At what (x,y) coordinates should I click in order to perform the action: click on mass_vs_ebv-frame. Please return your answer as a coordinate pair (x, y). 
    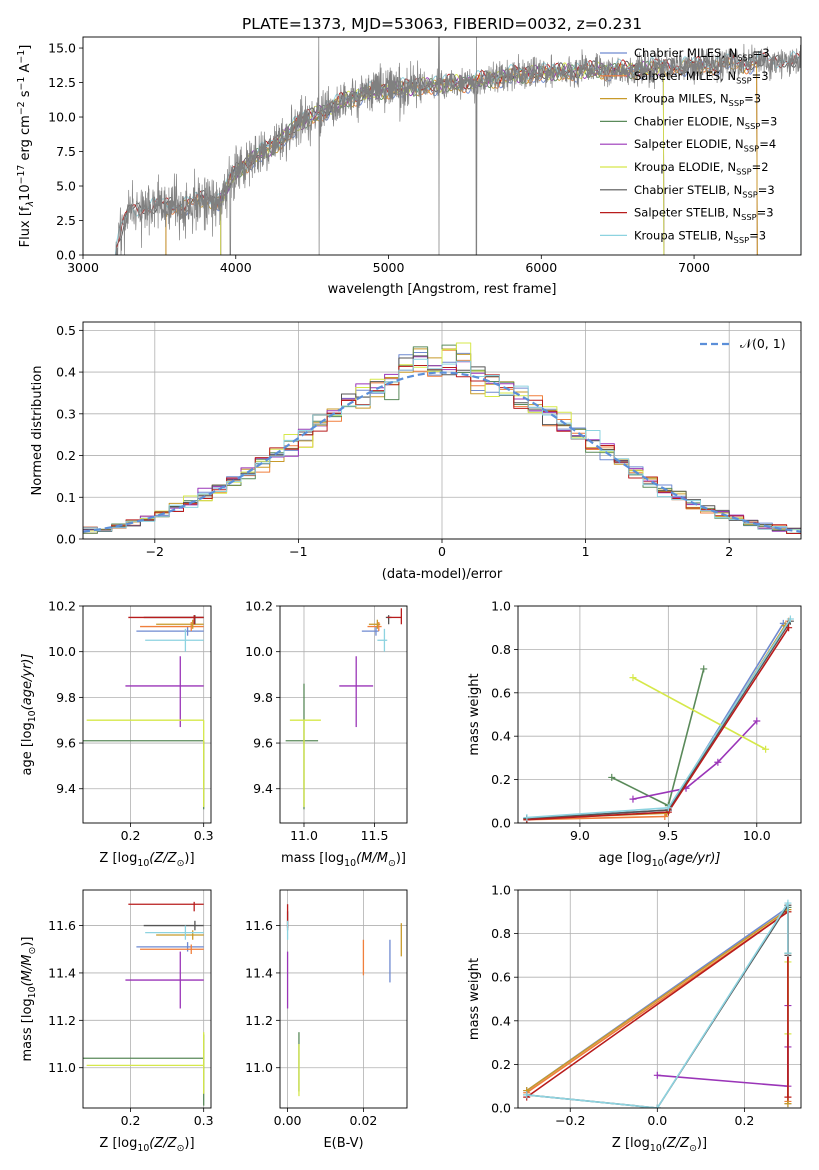
    Looking at the image, I should click on (343, 999).